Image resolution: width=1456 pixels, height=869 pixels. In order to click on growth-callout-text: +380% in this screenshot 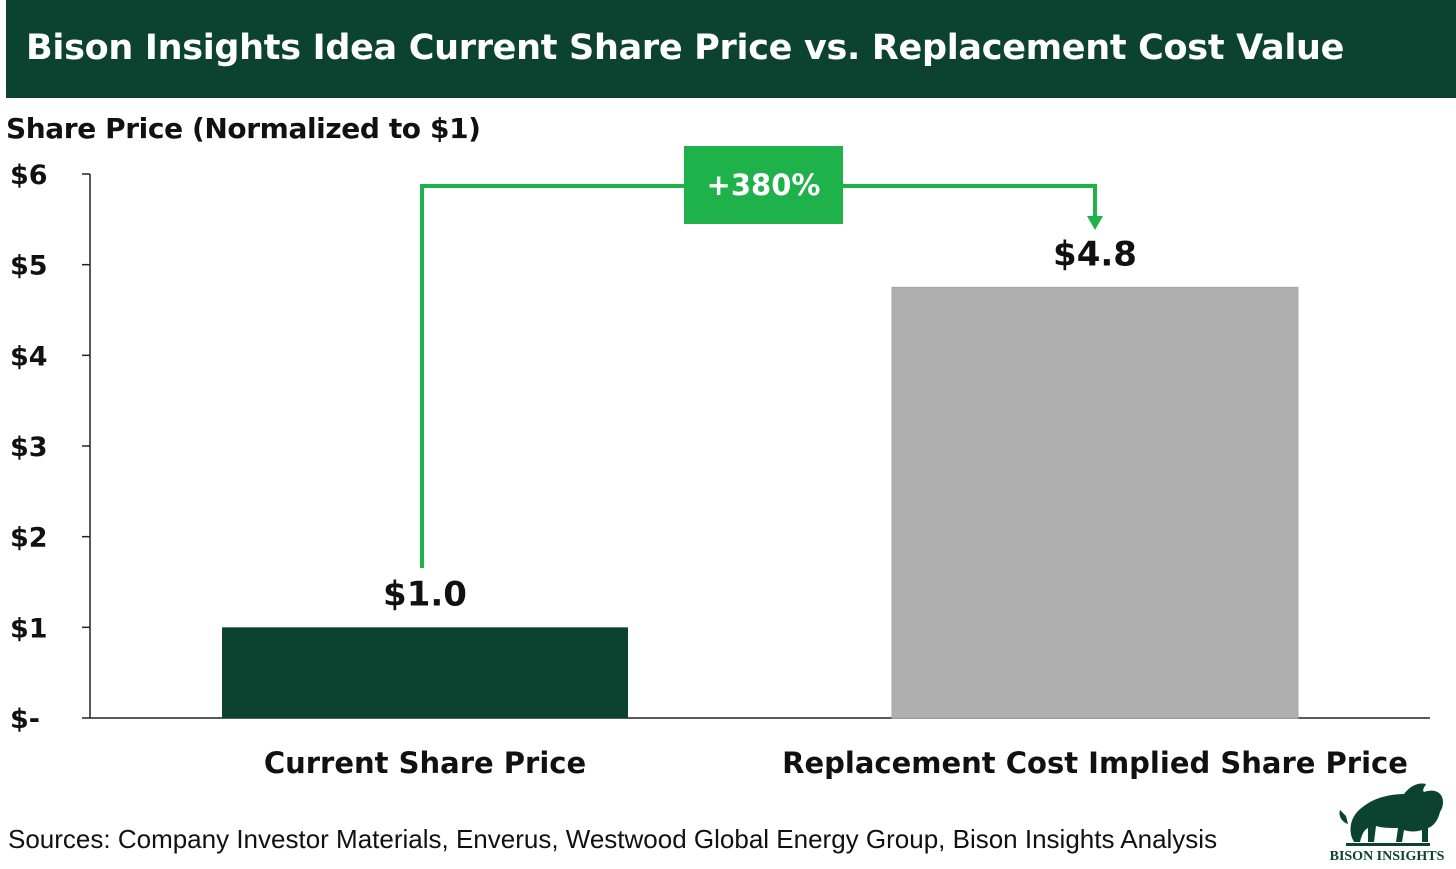, I will do `click(764, 185)`.